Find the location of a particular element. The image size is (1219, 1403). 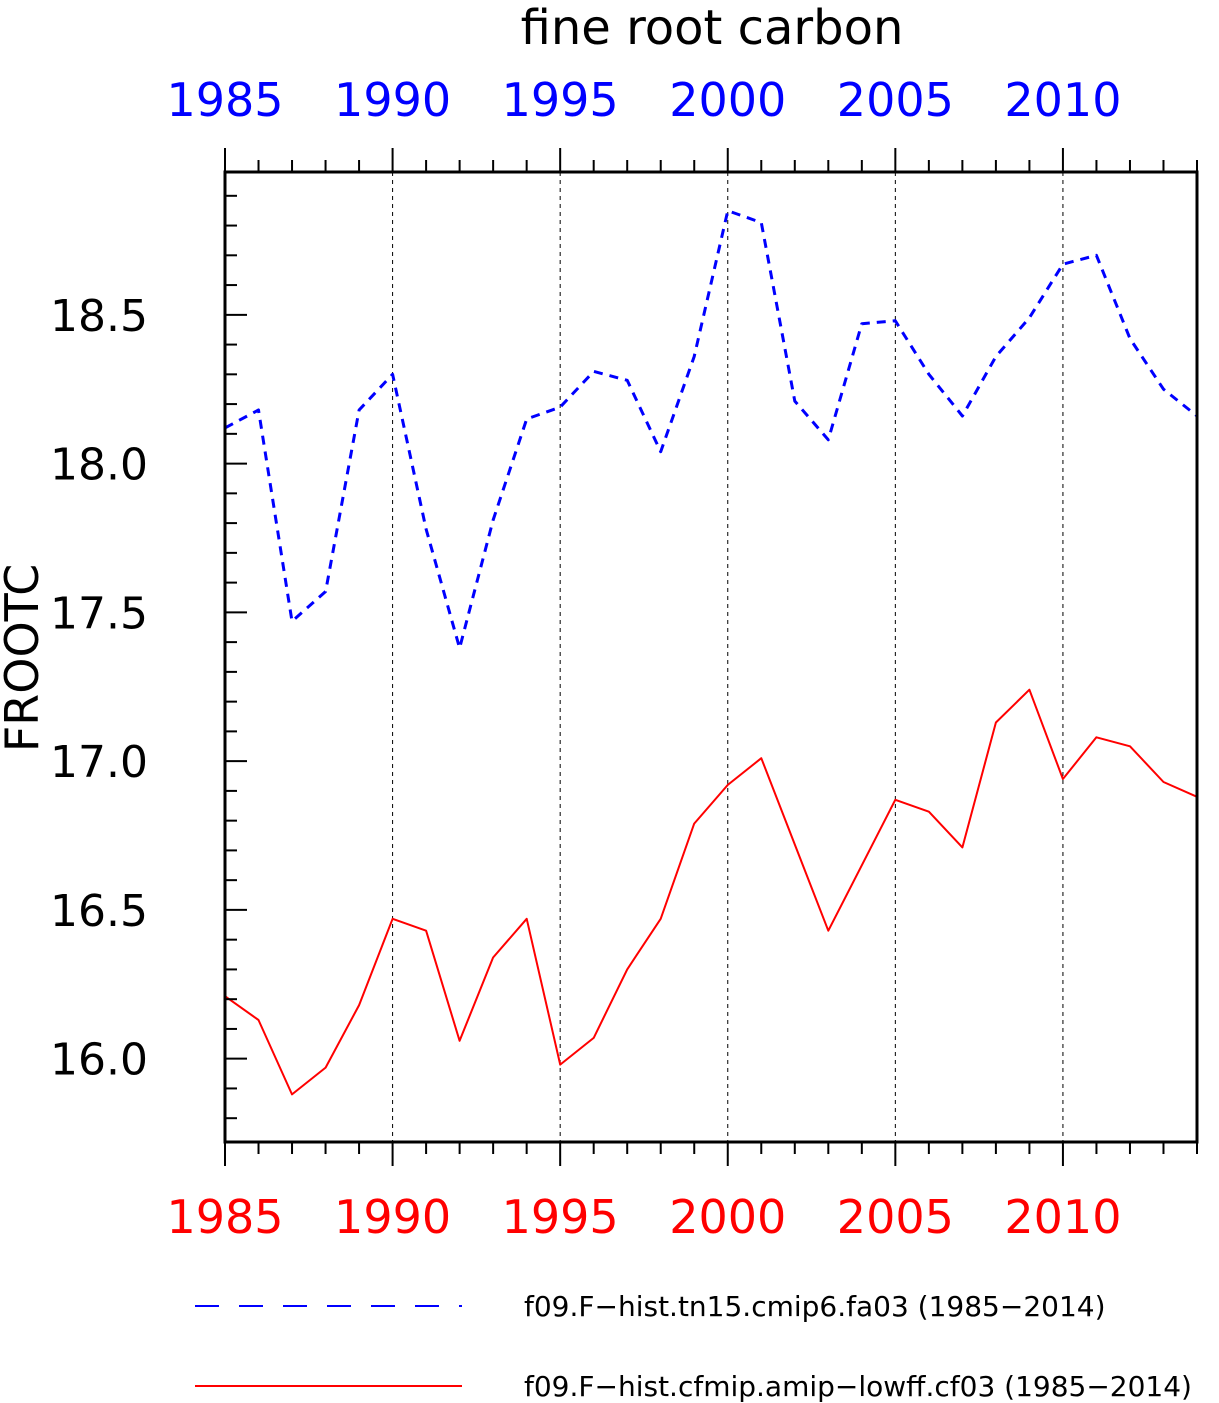

x-tick-label-bottom-2000: 2000 is located at coordinates (727, 1217).